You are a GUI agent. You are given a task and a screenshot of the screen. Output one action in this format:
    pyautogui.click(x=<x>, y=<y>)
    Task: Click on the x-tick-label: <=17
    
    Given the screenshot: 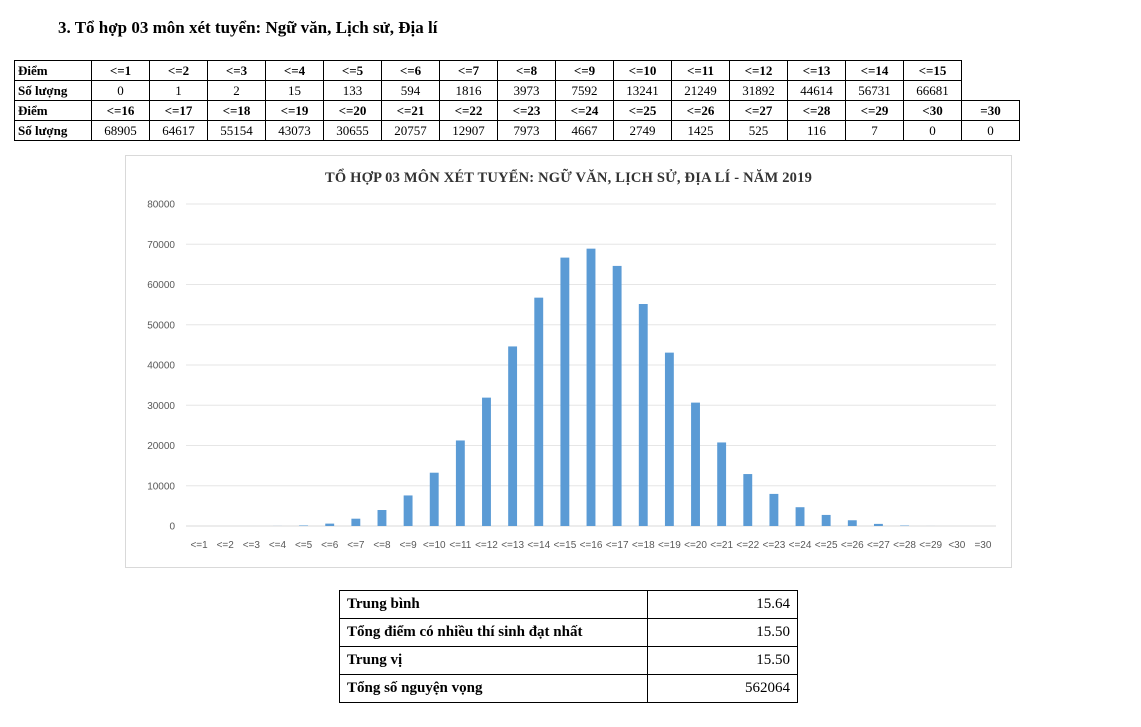 What is the action you would take?
    pyautogui.click(x=617, y=545)
    